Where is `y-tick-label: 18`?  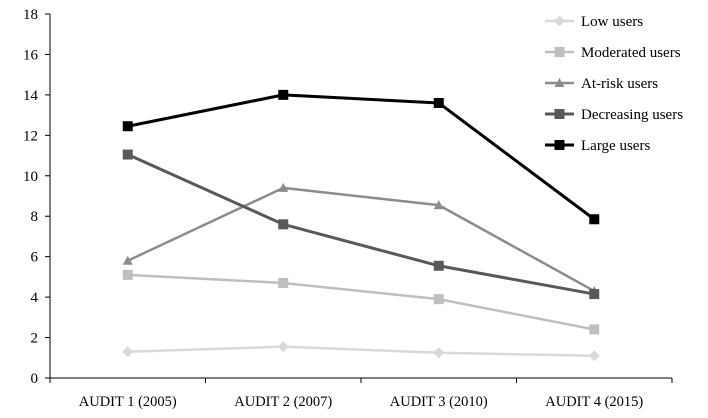 y-tick-label: 18 is located at coordinates (30, 15).